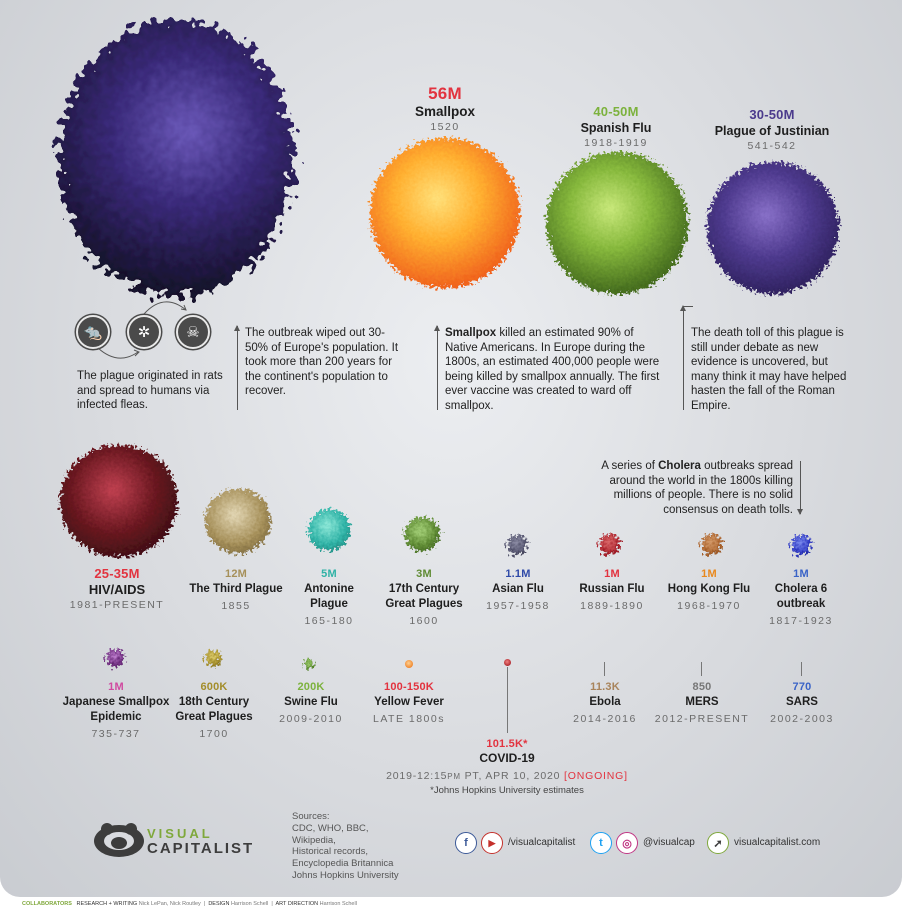 This screenshot has width=902, height=913. I want to click on covid-date: PT, APR 10, 2020, so click(512, 776).